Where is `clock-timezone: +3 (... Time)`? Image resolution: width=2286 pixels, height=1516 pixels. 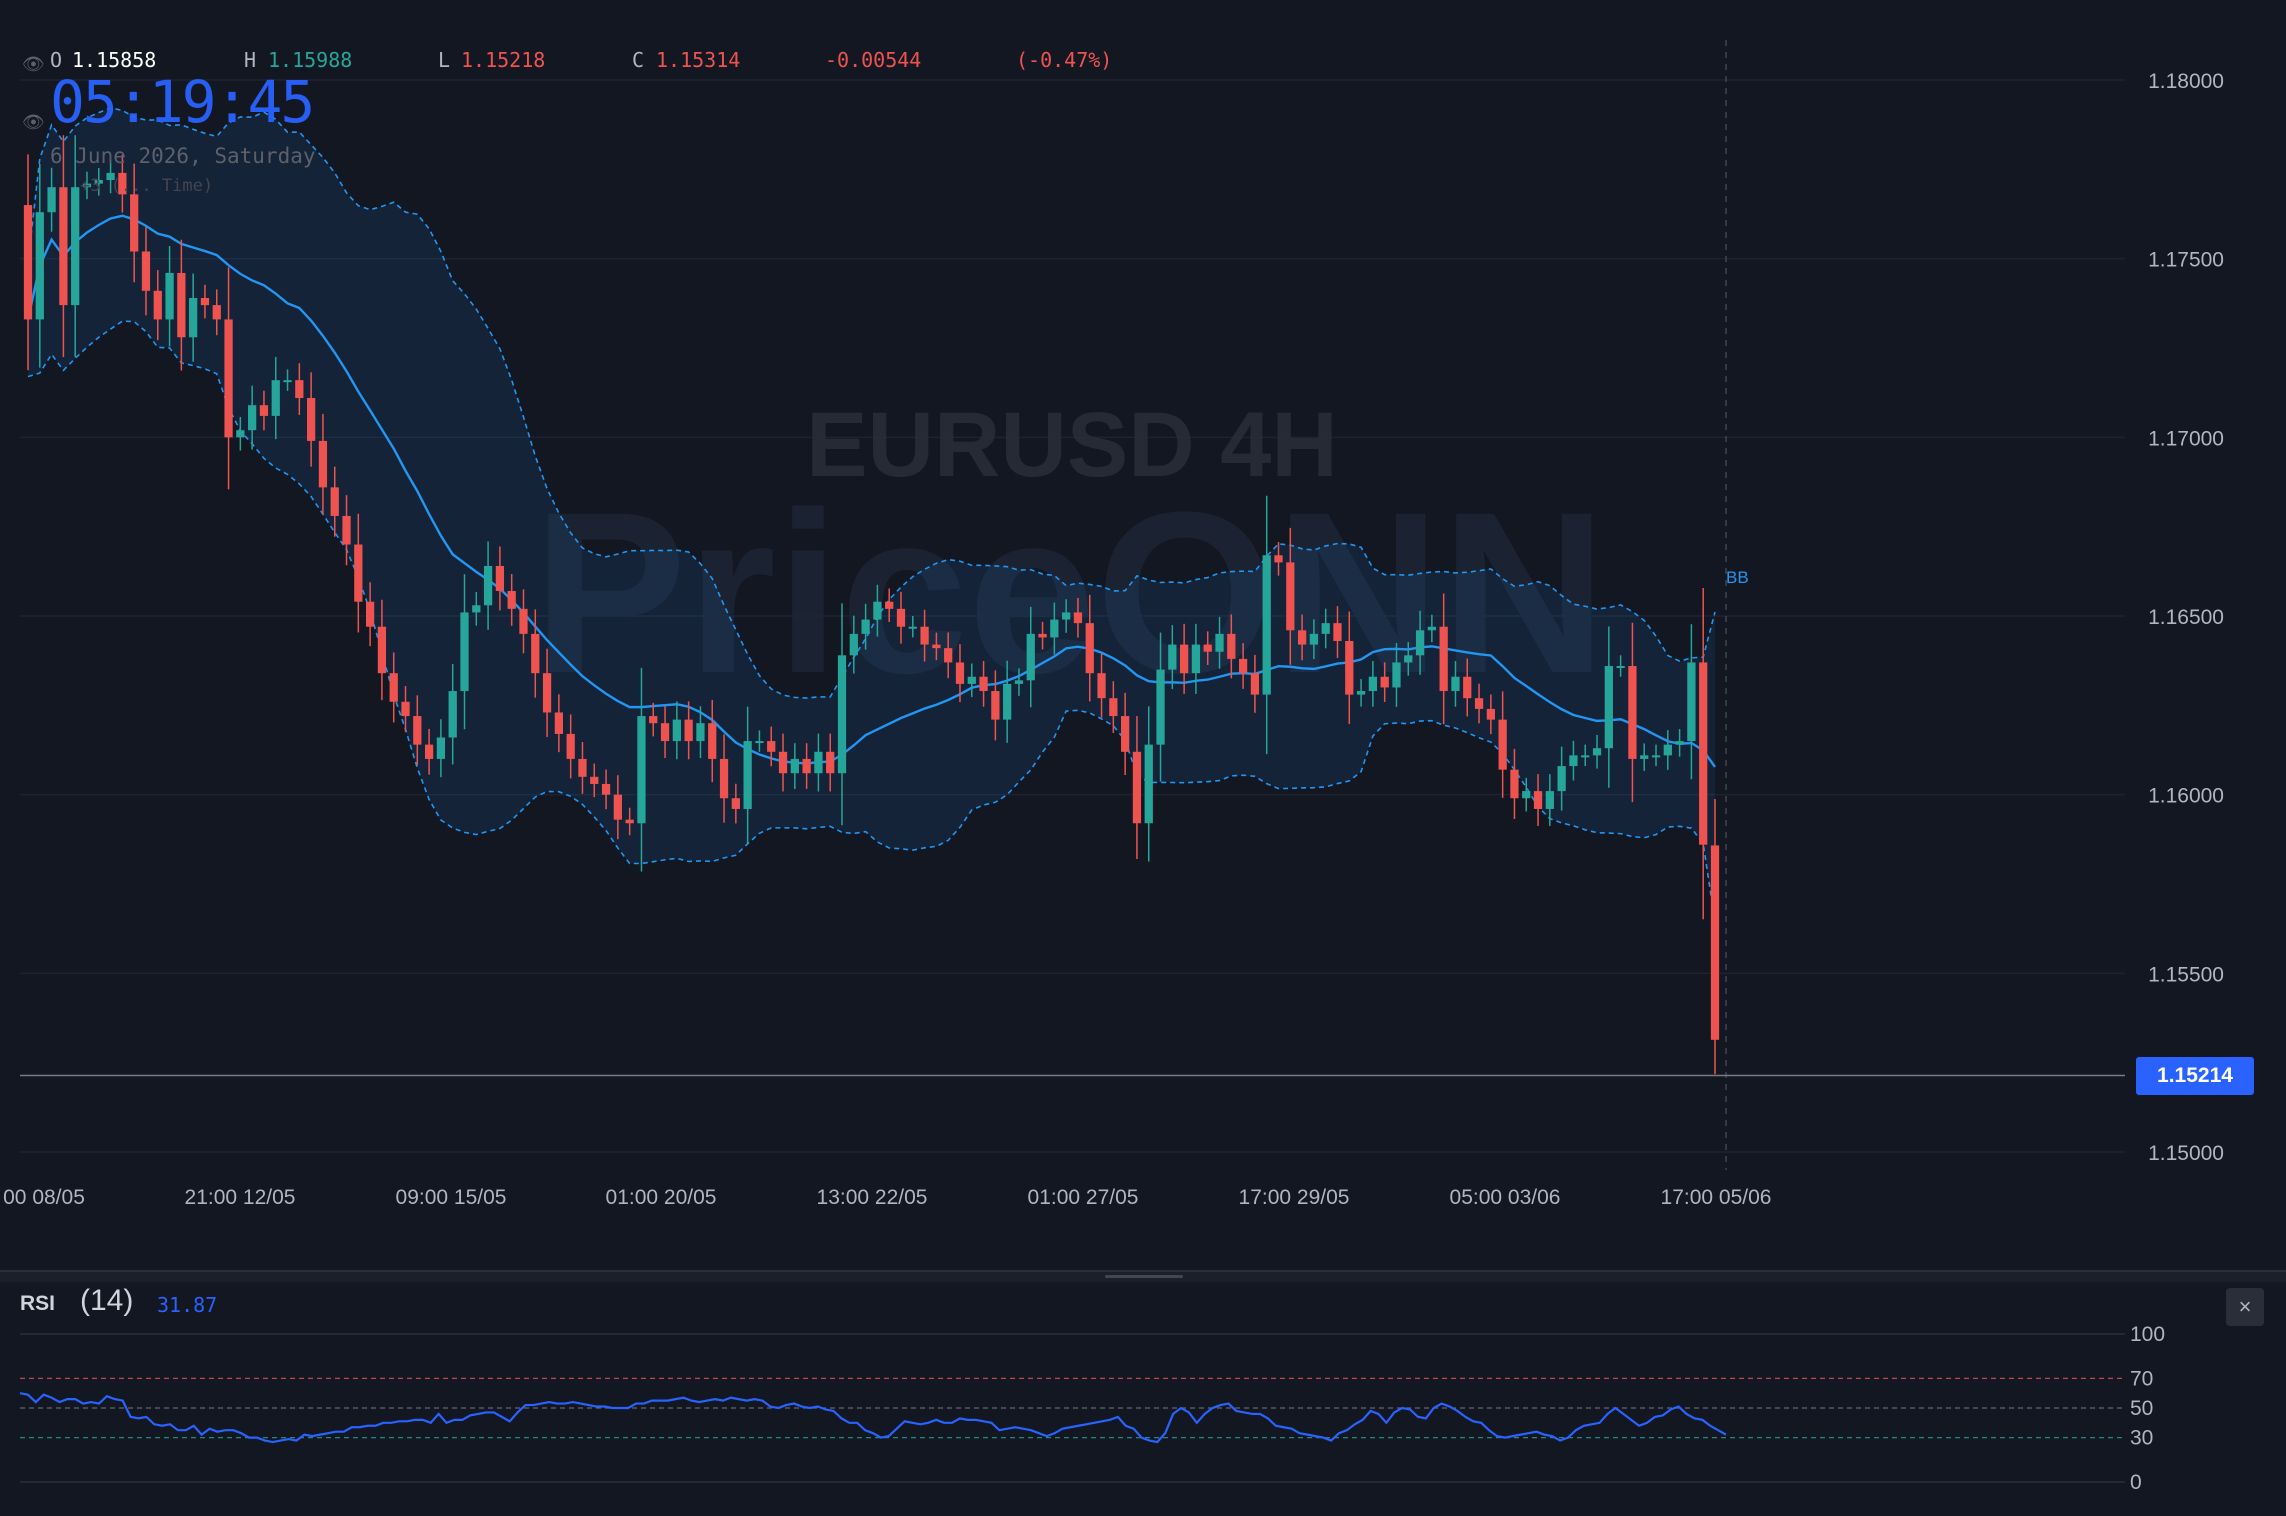 clock-timezone: +3 (... Time) is located at coordinates (147, 186).